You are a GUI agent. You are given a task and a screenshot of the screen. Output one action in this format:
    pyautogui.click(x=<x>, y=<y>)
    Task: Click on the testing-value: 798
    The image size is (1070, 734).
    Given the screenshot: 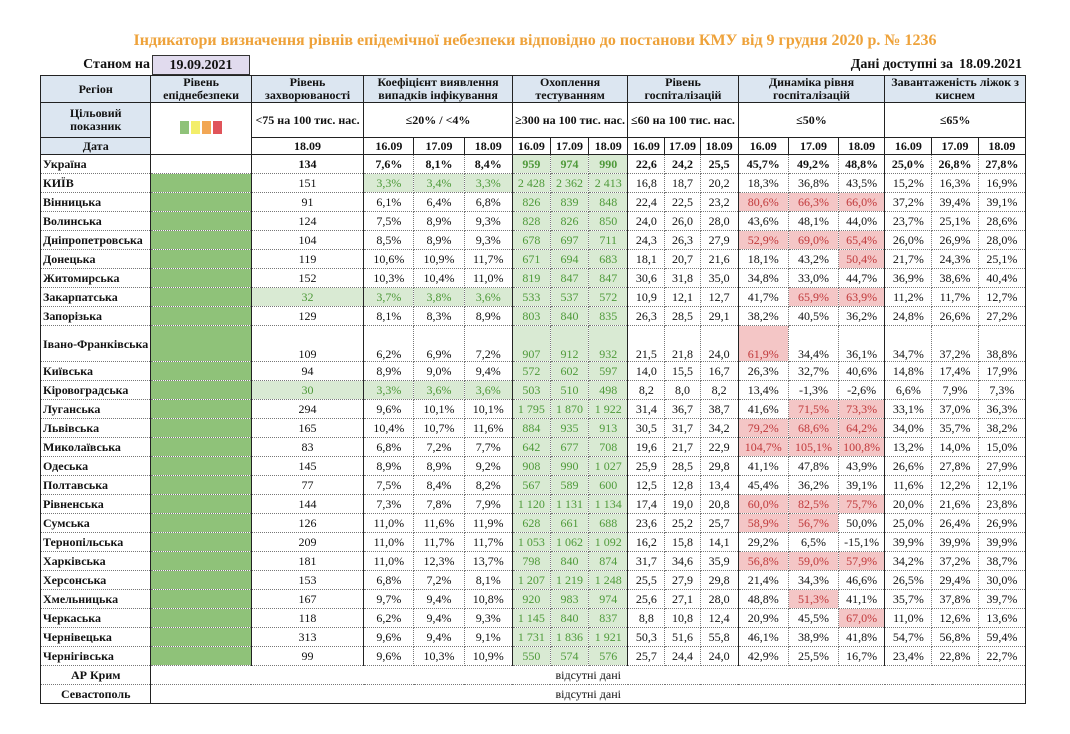 What is the action you would take?
    pyautogui.click(x=531, y=561)
    